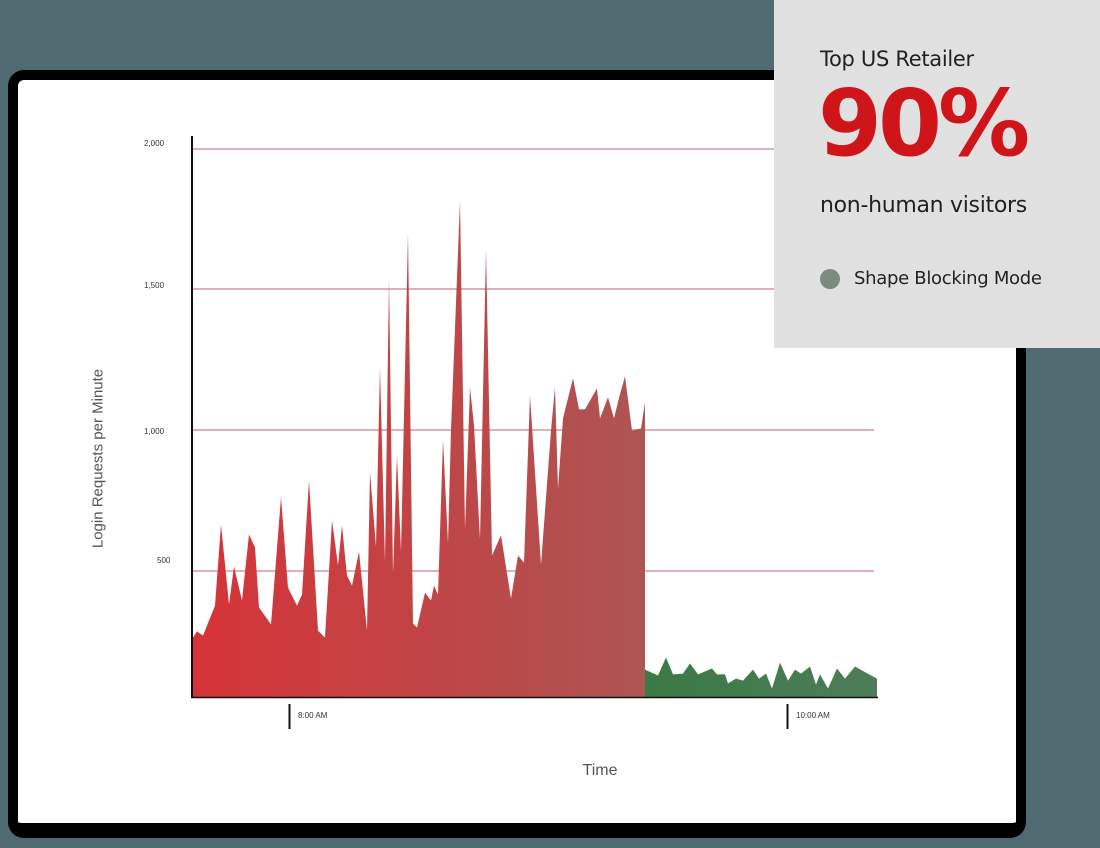  Describe the element at coordinates (600, 770) in the screenshot. I see `x-axis-title: Time` at that location.